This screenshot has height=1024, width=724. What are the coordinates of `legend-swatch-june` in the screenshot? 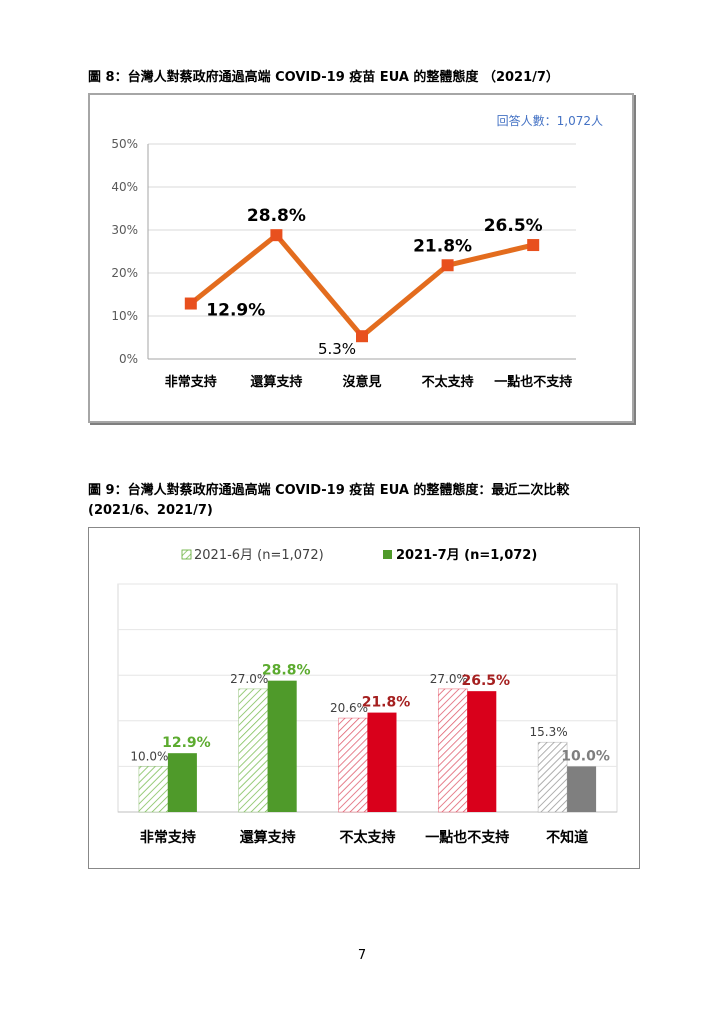 It's located at (186, 554).